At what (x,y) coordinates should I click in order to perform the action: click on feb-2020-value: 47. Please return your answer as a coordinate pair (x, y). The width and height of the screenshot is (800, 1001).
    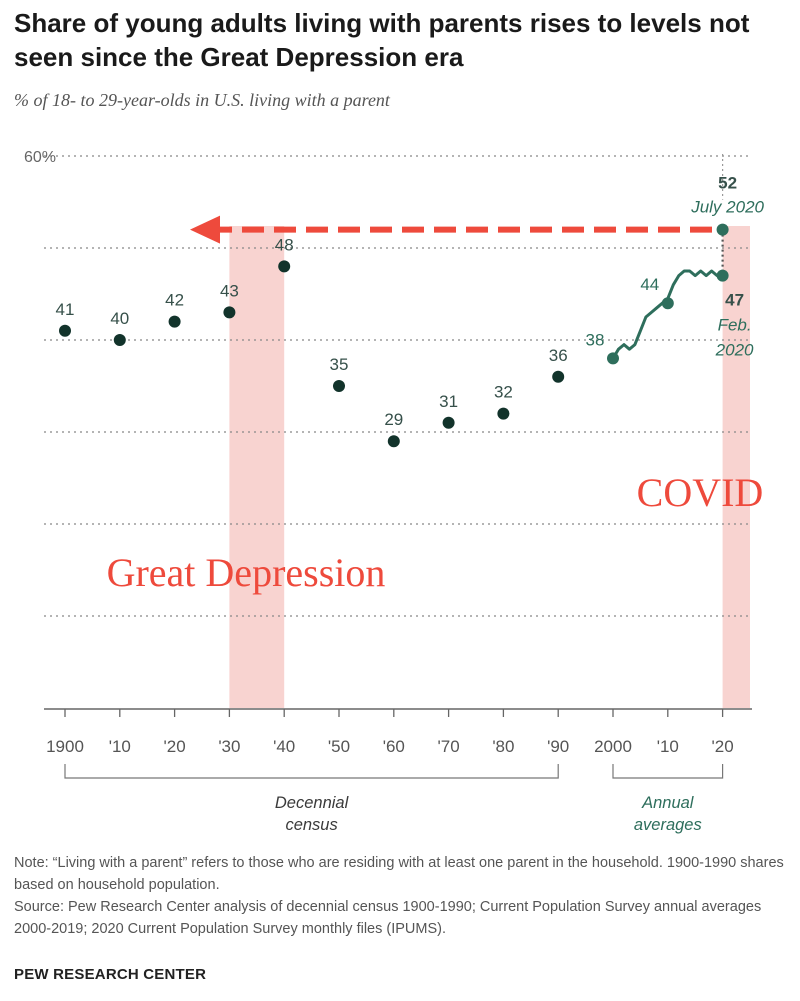
    Looking at the image, I should click on (734, 300).